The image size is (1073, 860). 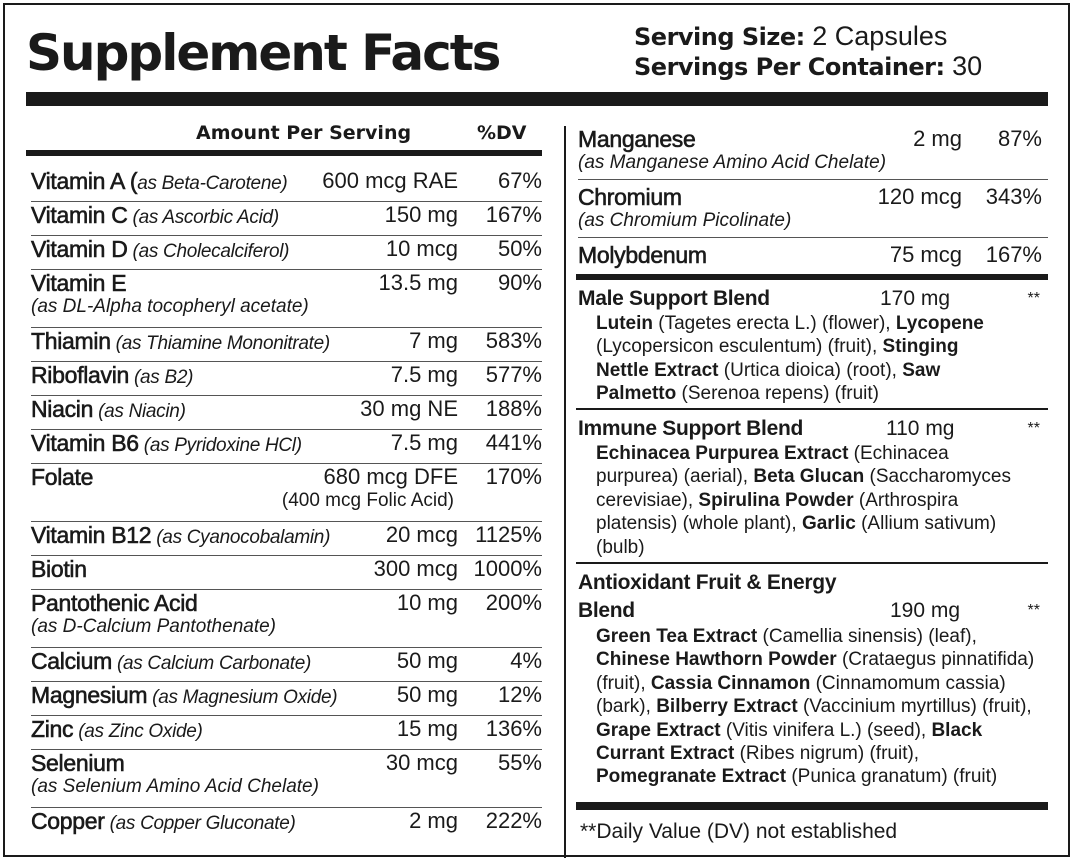 What do you see at coordinates (657, 370) in the screenshot?
I see `ingredient-name: Nettle Extract` at bounding box center [657, 370].